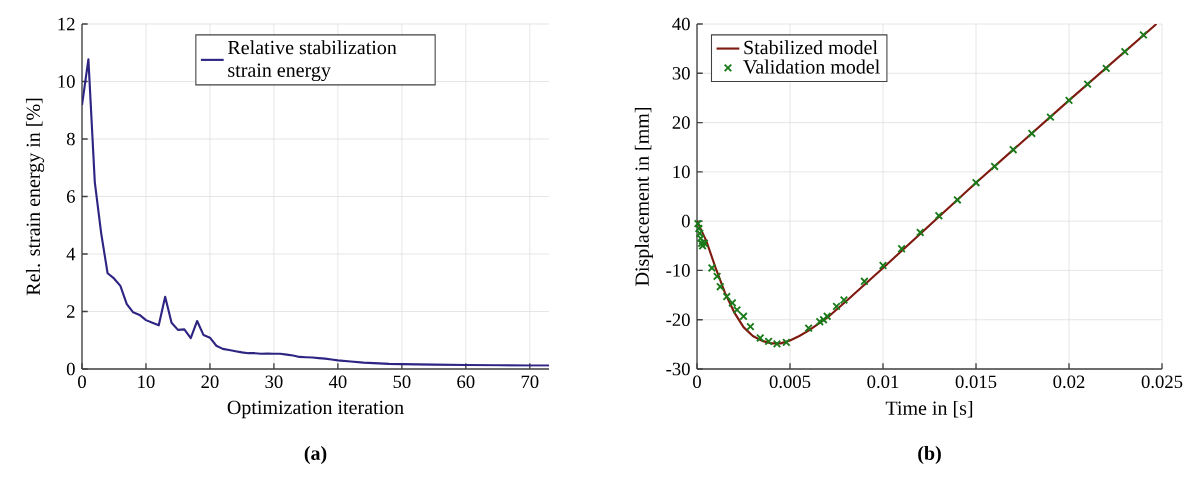 The image size is (1198, 489). What do you see at coordinates (681, 122) in the screenshot?
I see `y-tick-label: 20` at bounding box center [681, 122].